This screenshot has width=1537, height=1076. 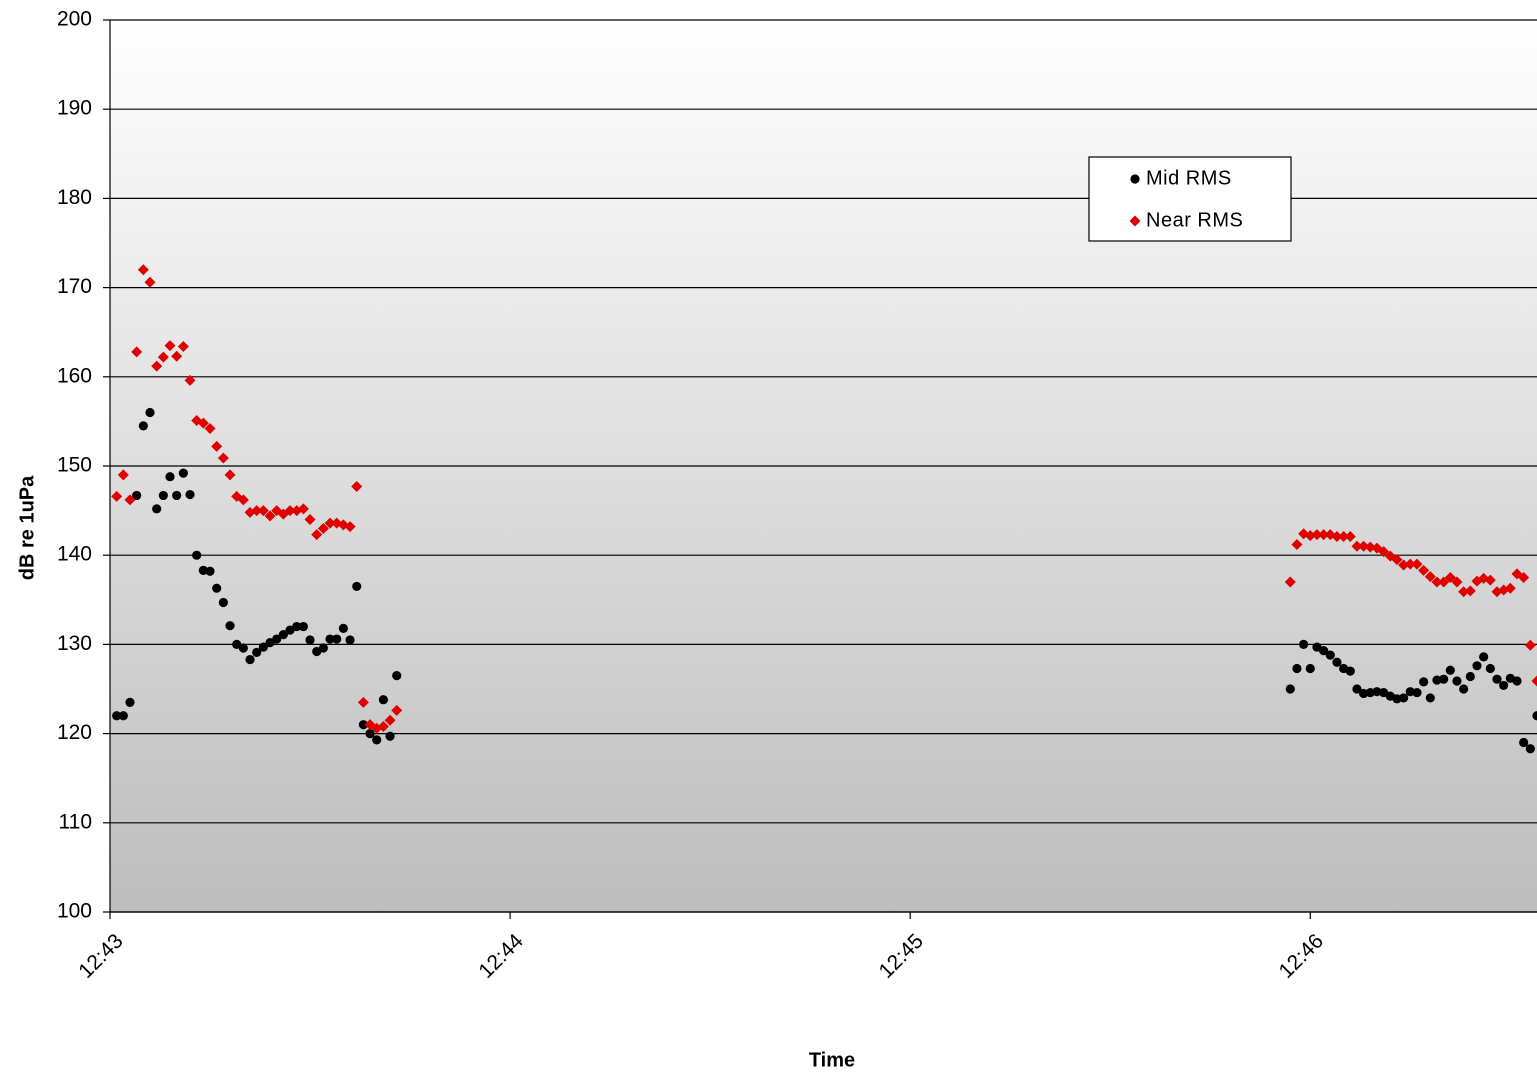 What do you see at coordinates (74, 286) in the screenshot?
I see `y-tick-label: 170` at bounding box center [74, 286].